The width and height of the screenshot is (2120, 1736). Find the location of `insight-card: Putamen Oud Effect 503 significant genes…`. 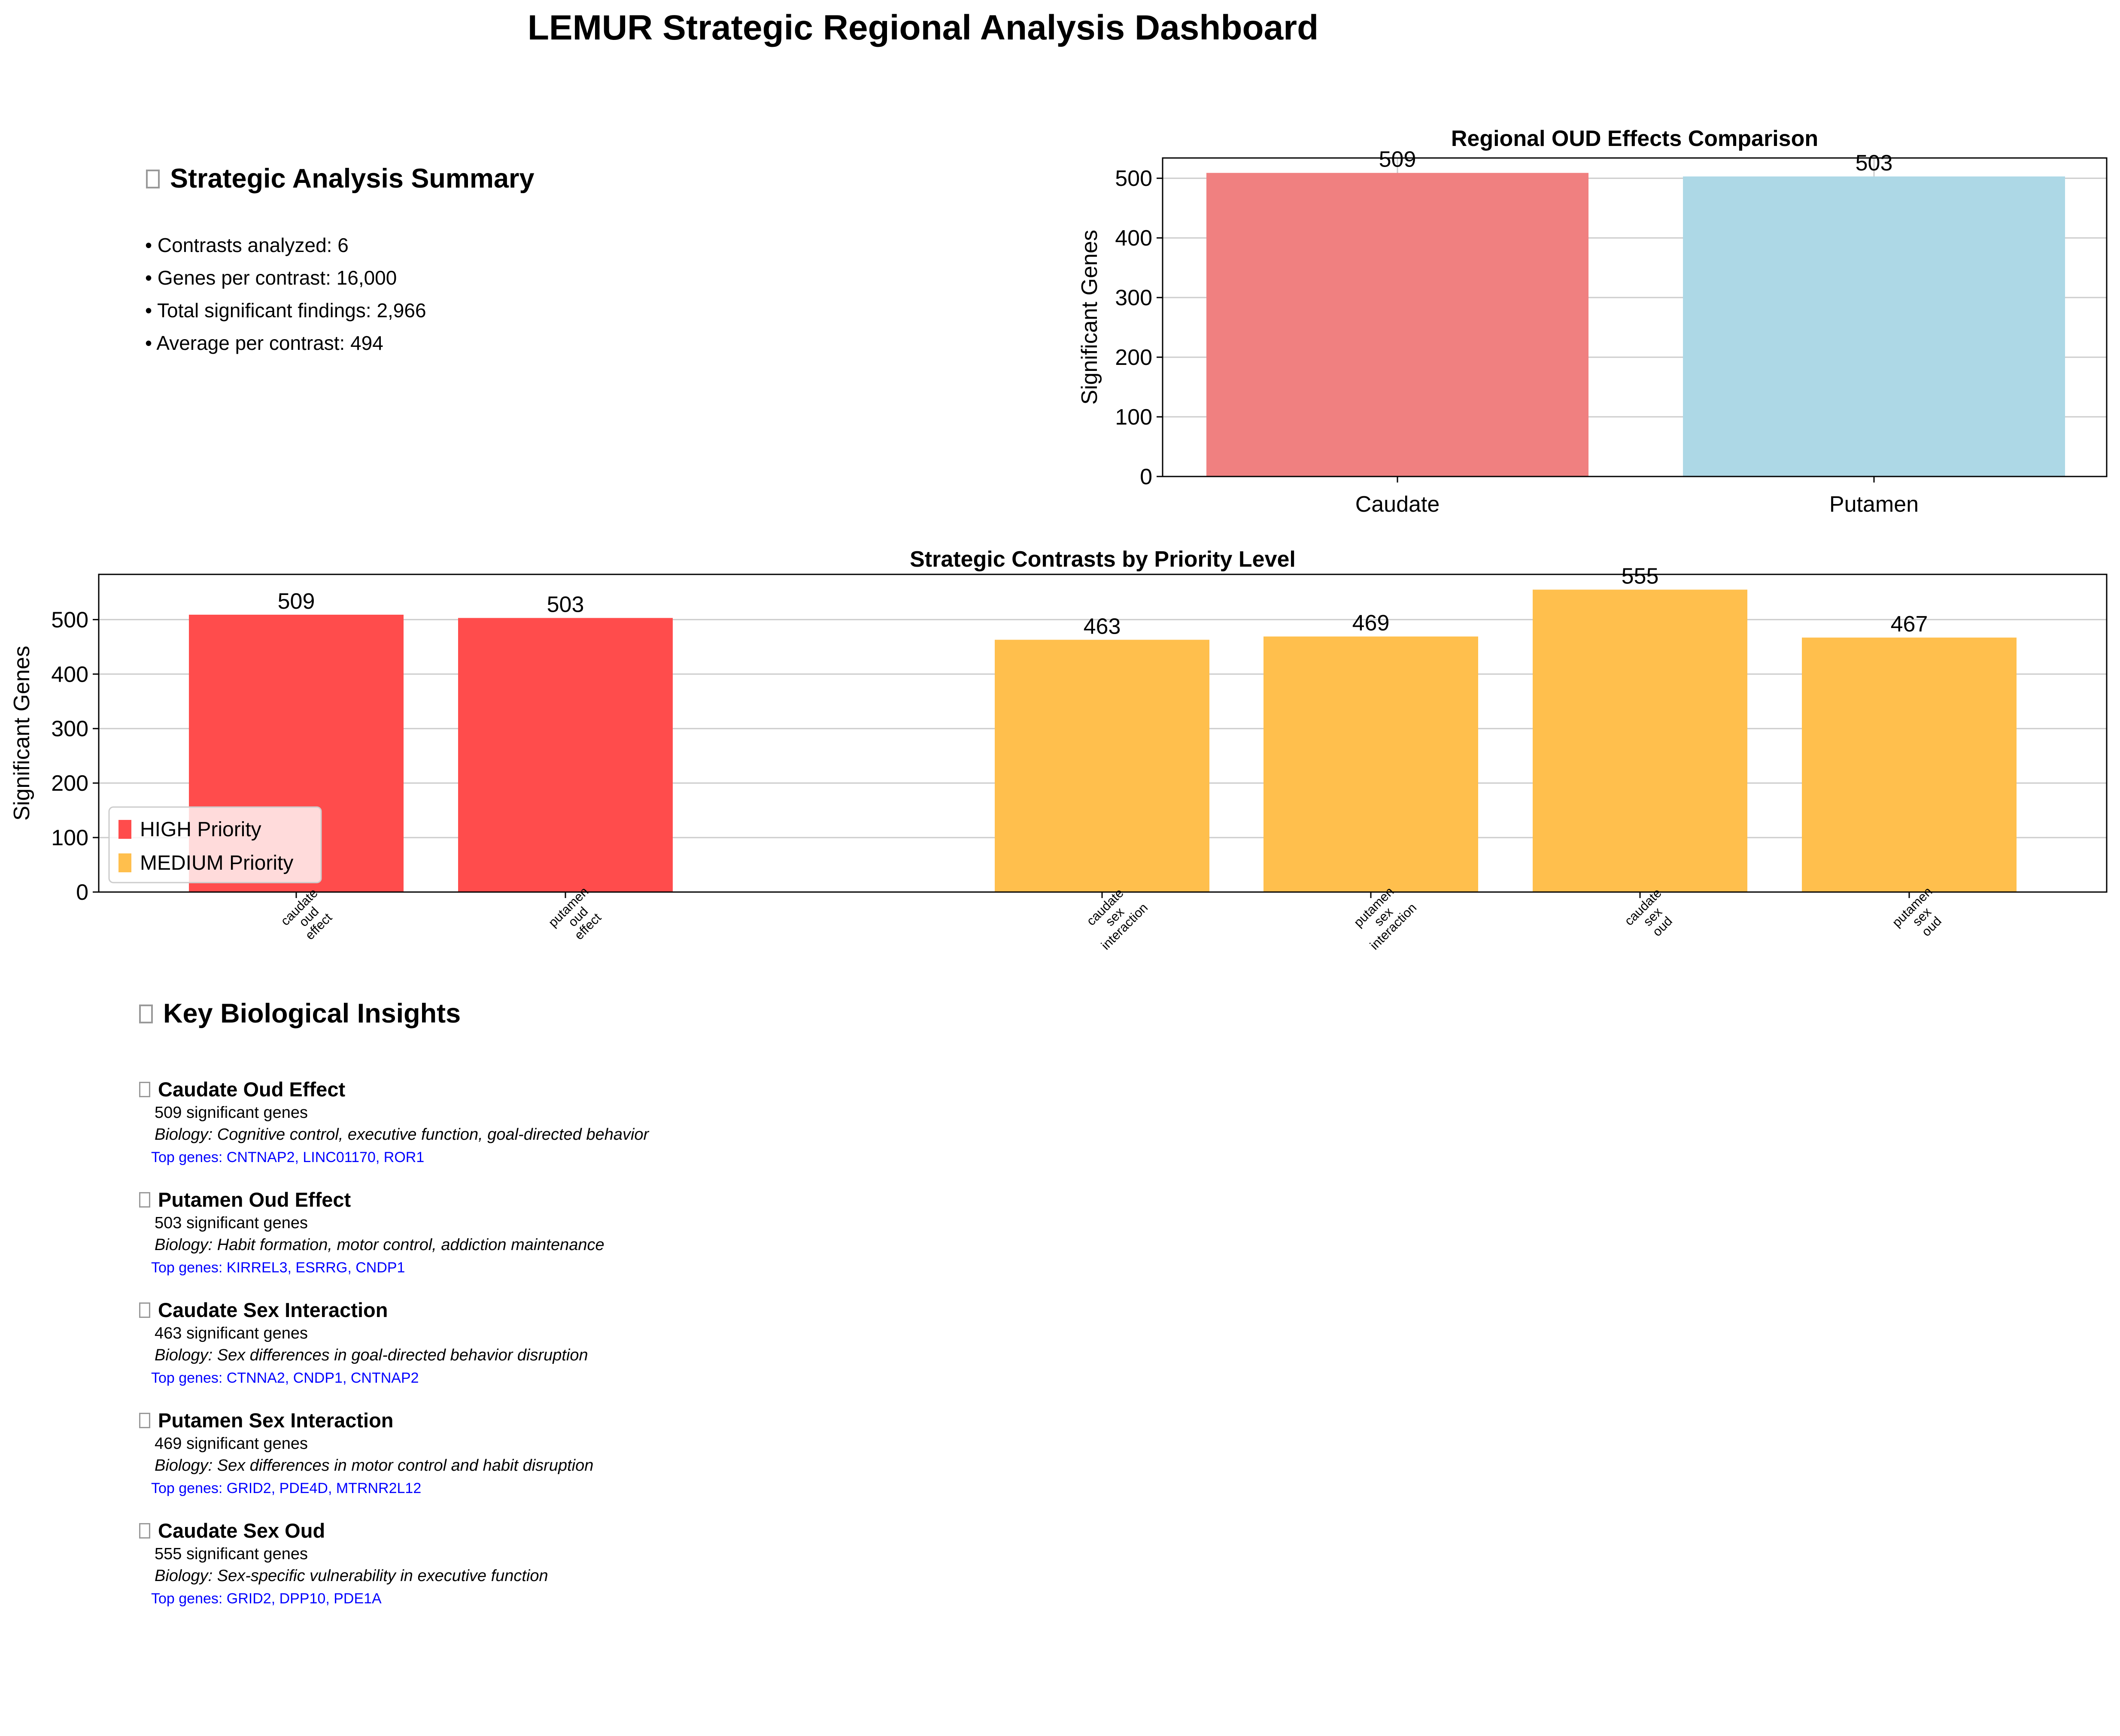

insight-card: Putamen Oud Effect 503 significant genes… is located at coordinates (371, 1232).